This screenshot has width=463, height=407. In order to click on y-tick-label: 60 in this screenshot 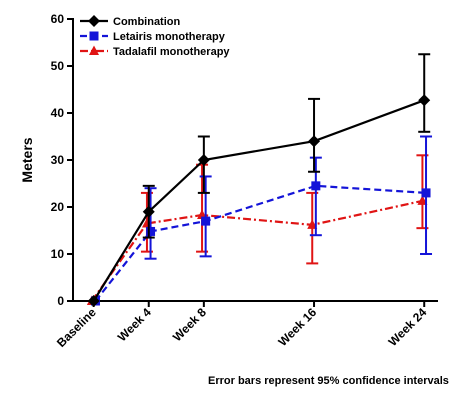, I will do `click(58, 19)`.